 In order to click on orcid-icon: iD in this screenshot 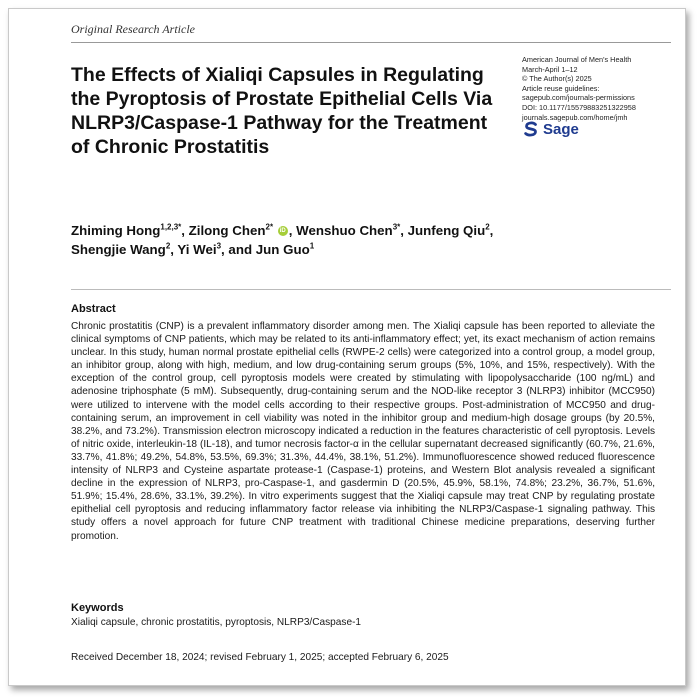, I will do `click(282, 231)`.